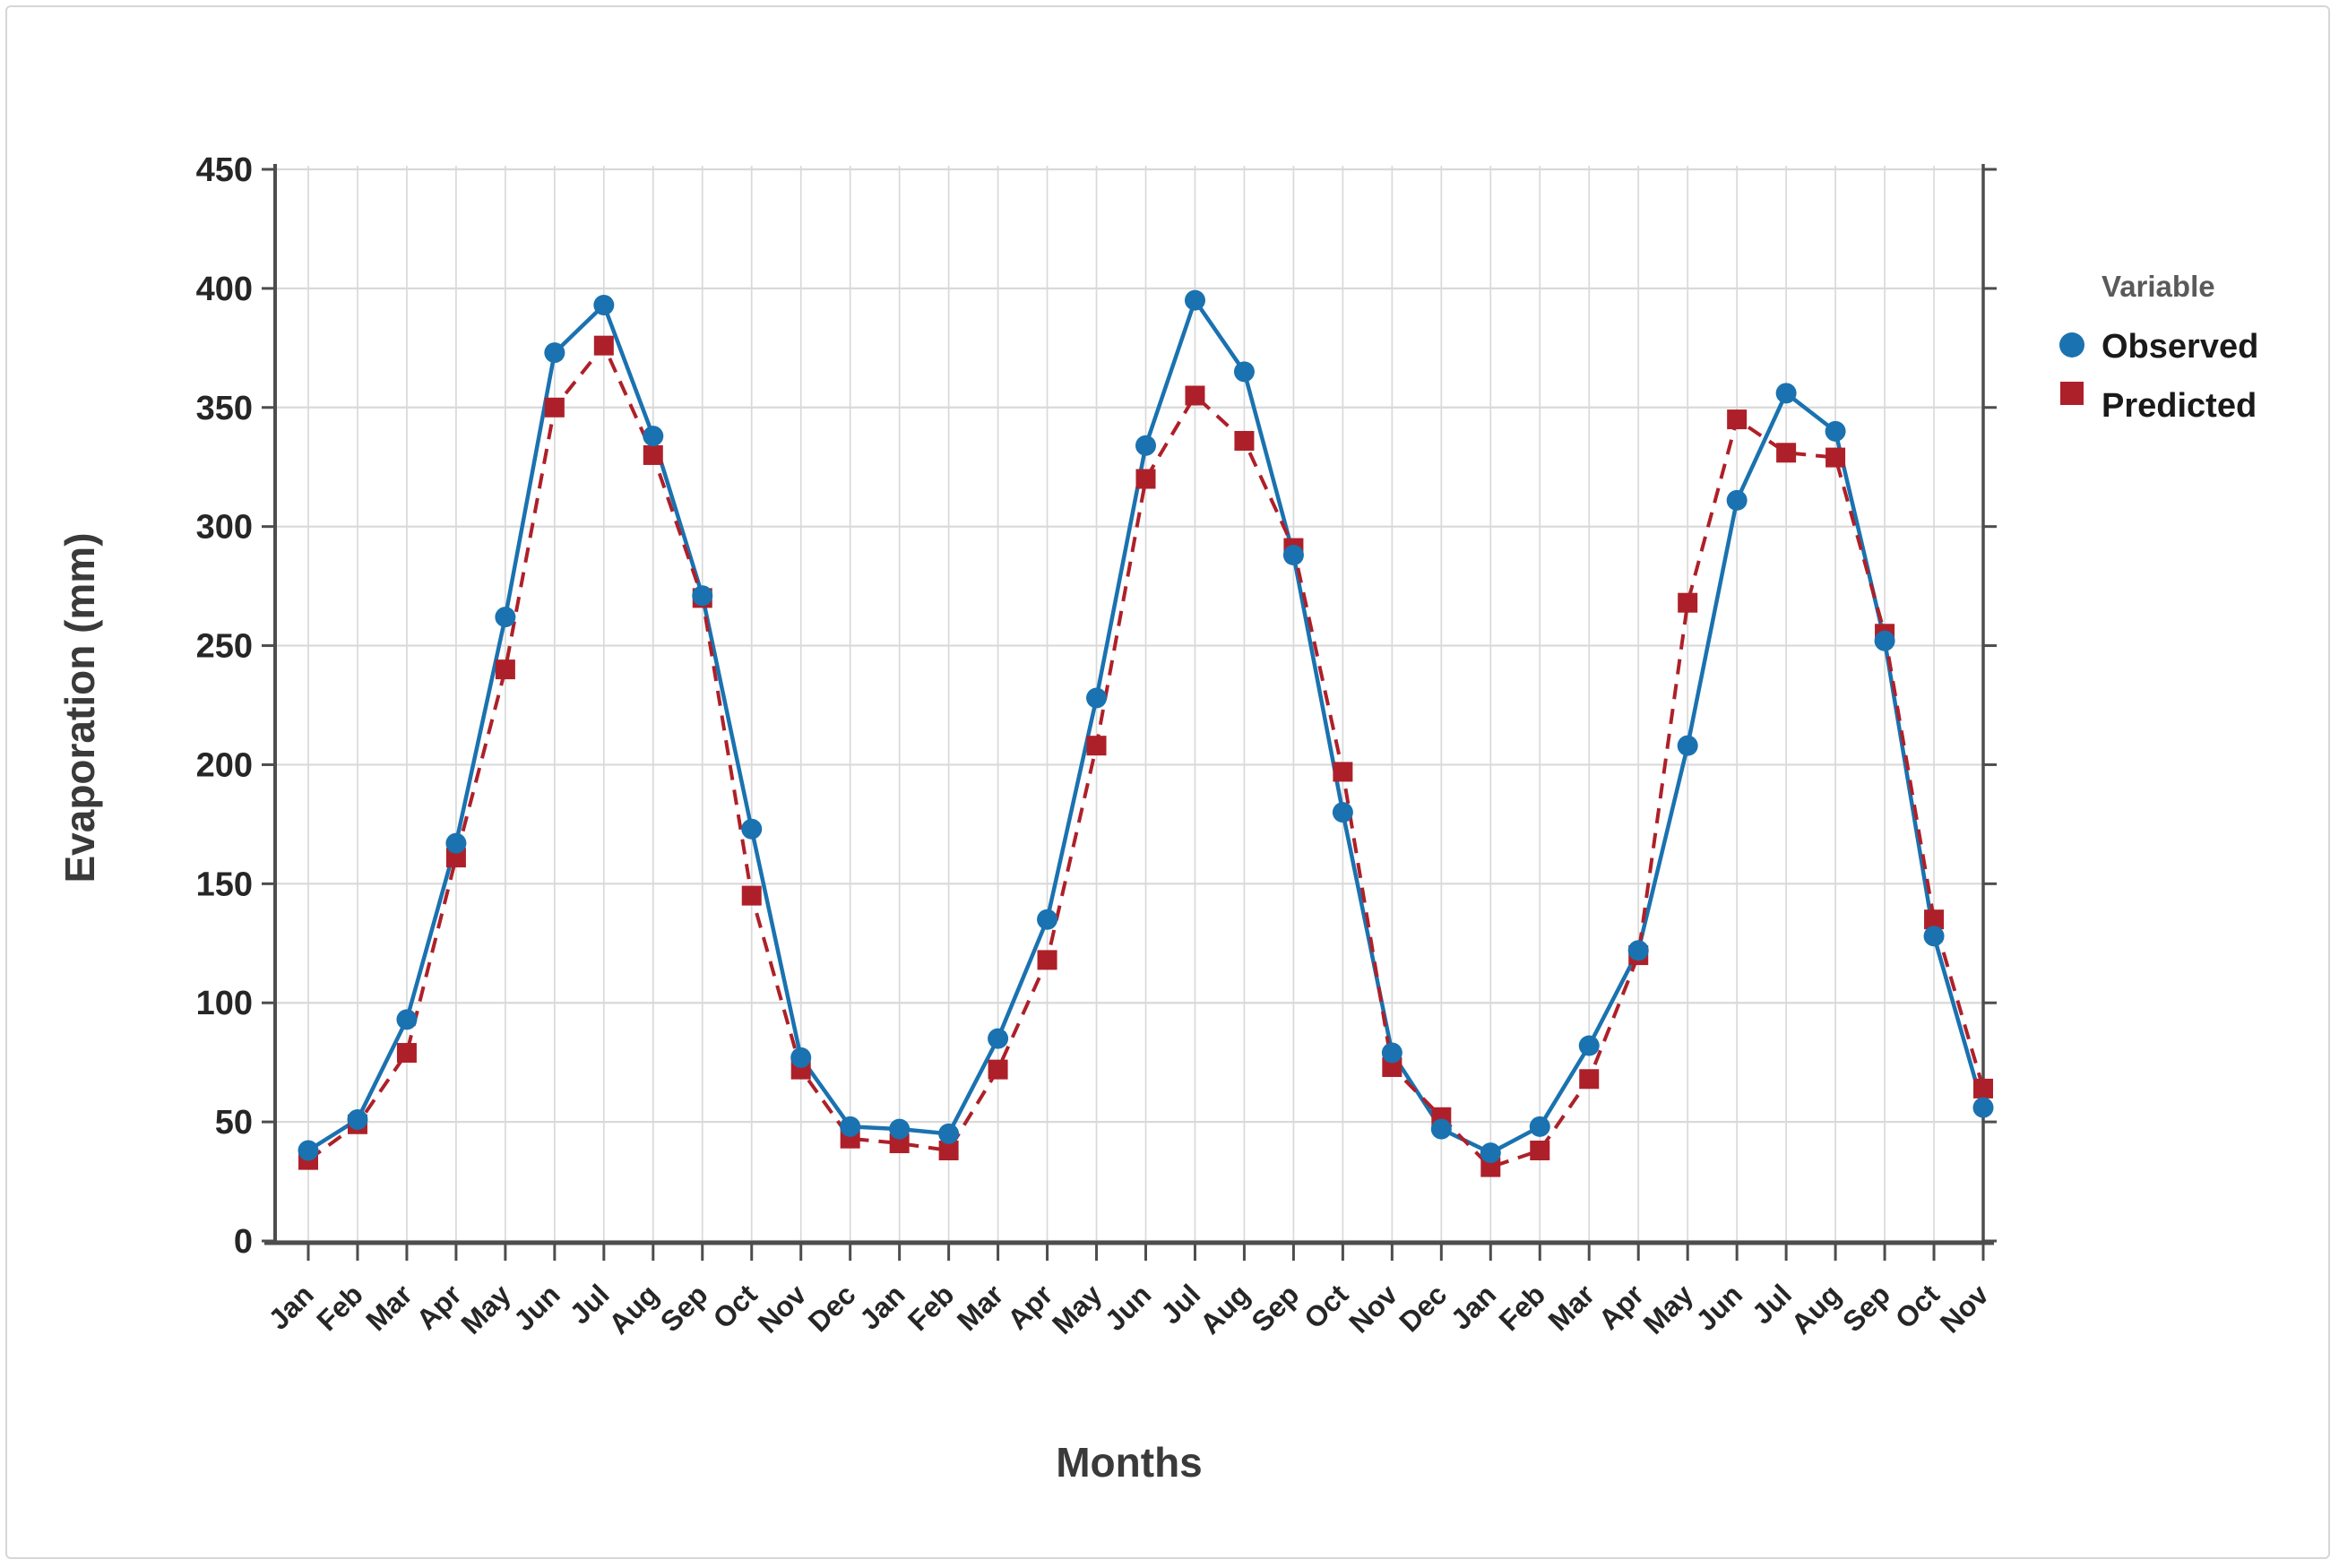 The height and width of the screenshot is (1568, 2339). I want to click on legend-predicted-square-icon, so click(2072, 394).